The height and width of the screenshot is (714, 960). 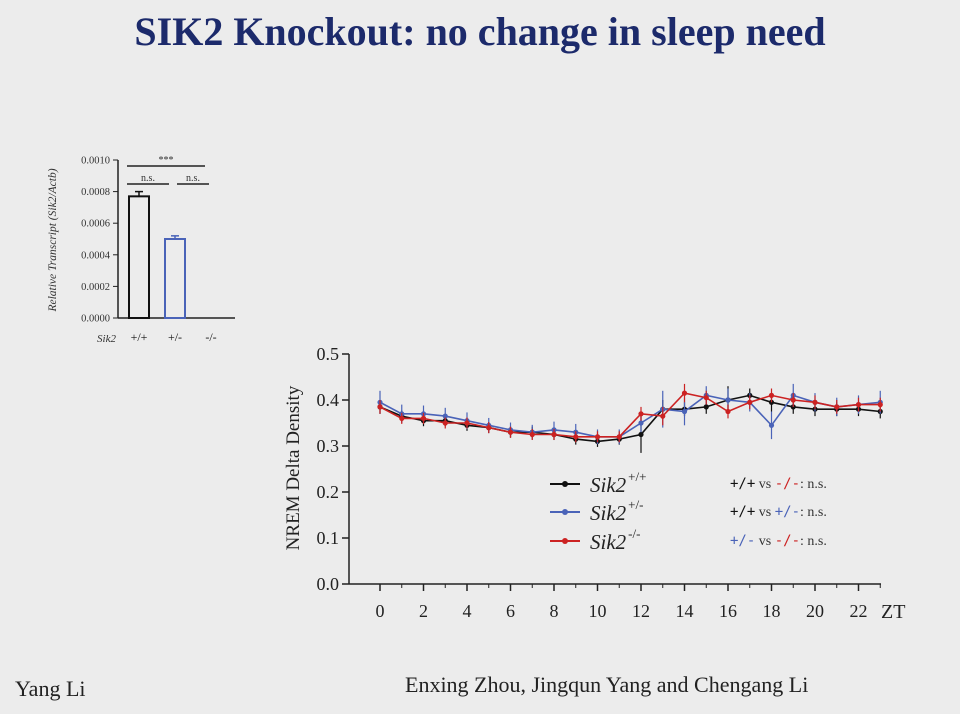 What do you see at coordinates (328, 446) in the screenshot?
I see `line-y-tick-label: 0.3` at bounding box center [328, 446].